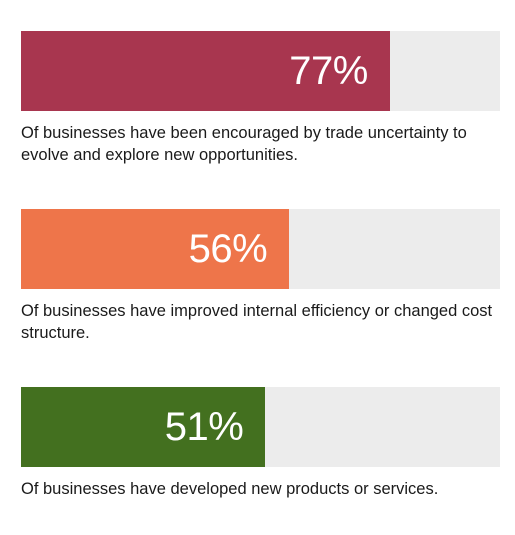 This screenshot has width=515, height=535. Describe the element at coordinates (155, 249) in the screenshot. I see `bar-fill: 56%` at that location.